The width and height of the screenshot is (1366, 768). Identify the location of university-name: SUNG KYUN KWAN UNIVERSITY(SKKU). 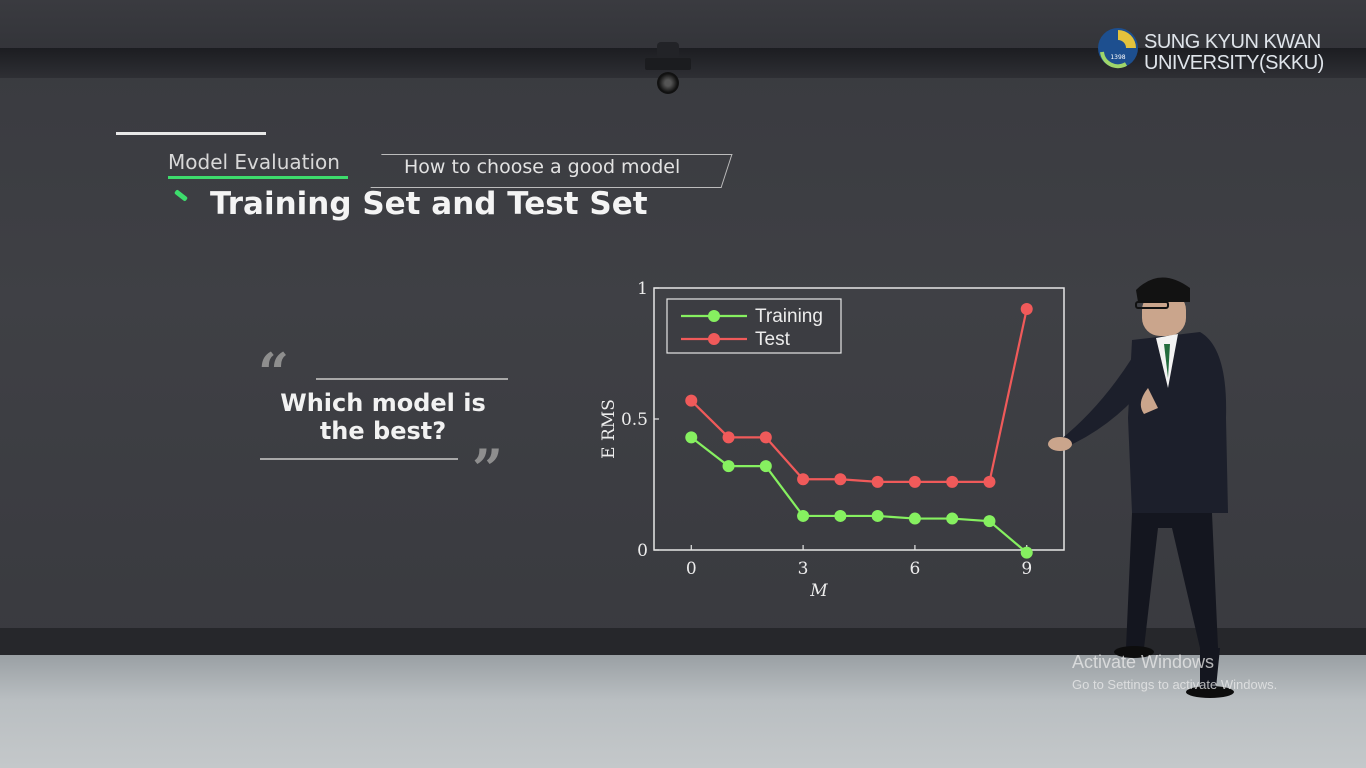
(1234, 52).